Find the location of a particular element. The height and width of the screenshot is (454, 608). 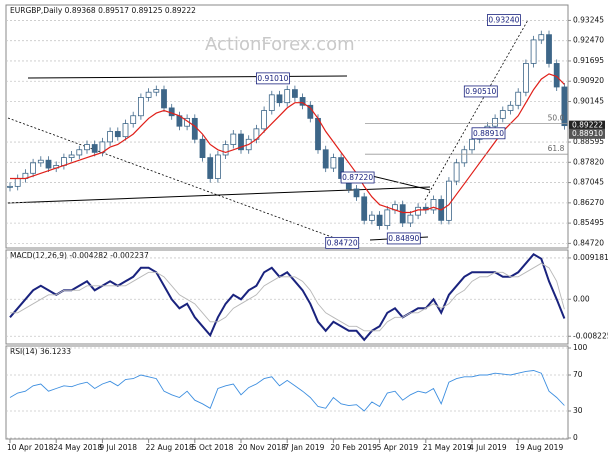

x-tick-label: 24 May 2018 is located at coordinates (77, 447).